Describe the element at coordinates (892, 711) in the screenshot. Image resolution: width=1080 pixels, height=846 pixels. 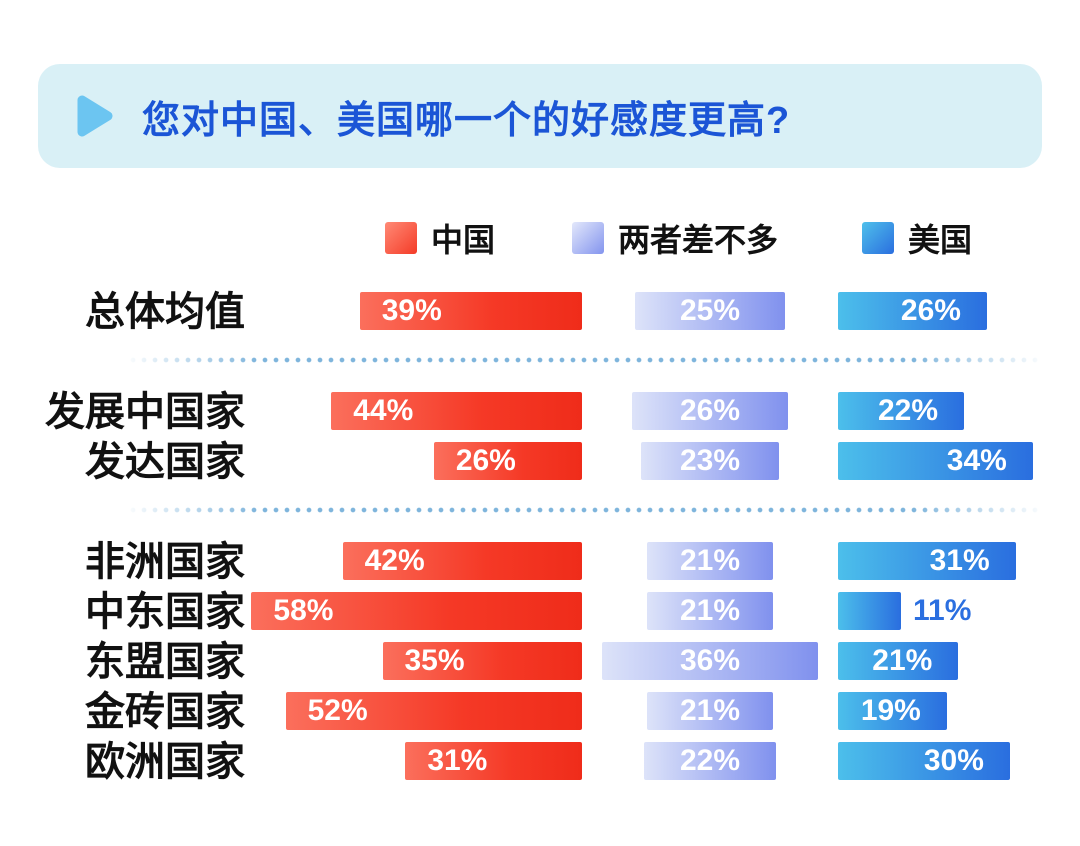
I see `bar-usa: 19%` at that location.